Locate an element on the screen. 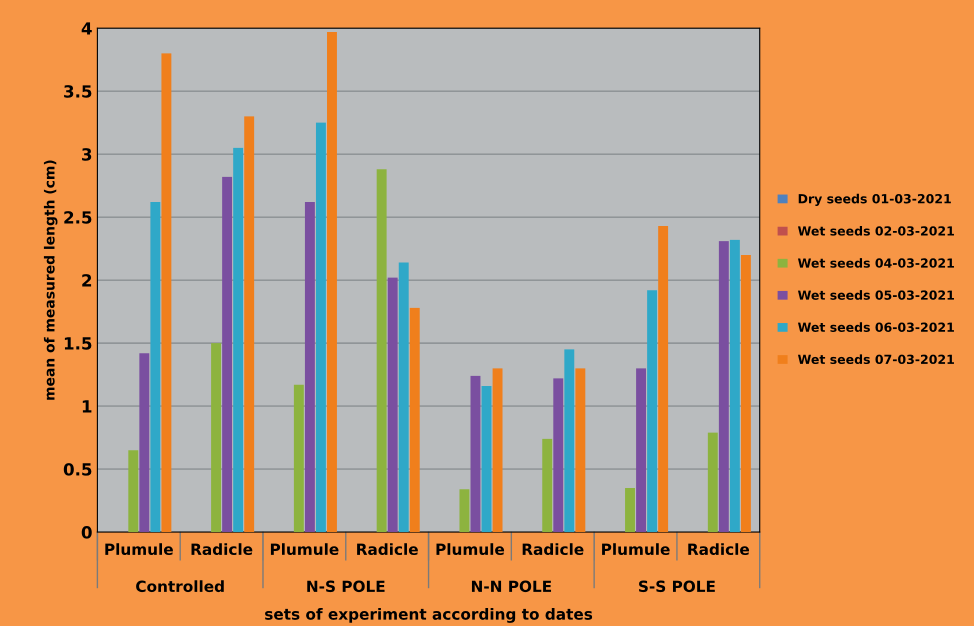 The width and height of the screenshot is (974, 626). x-axis-title: sets of experiment according to dates is located at coordinates (428, 615).